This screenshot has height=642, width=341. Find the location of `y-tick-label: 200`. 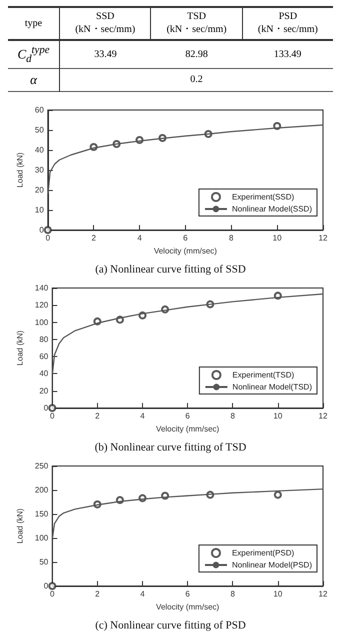

y-tick-label: 200 is located at coordinates (41, 490).